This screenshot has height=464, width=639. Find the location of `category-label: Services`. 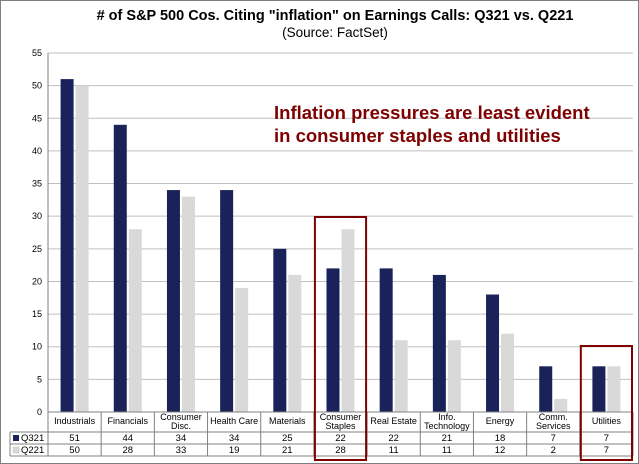

category-label: Services is located at coordinates (553, 426).